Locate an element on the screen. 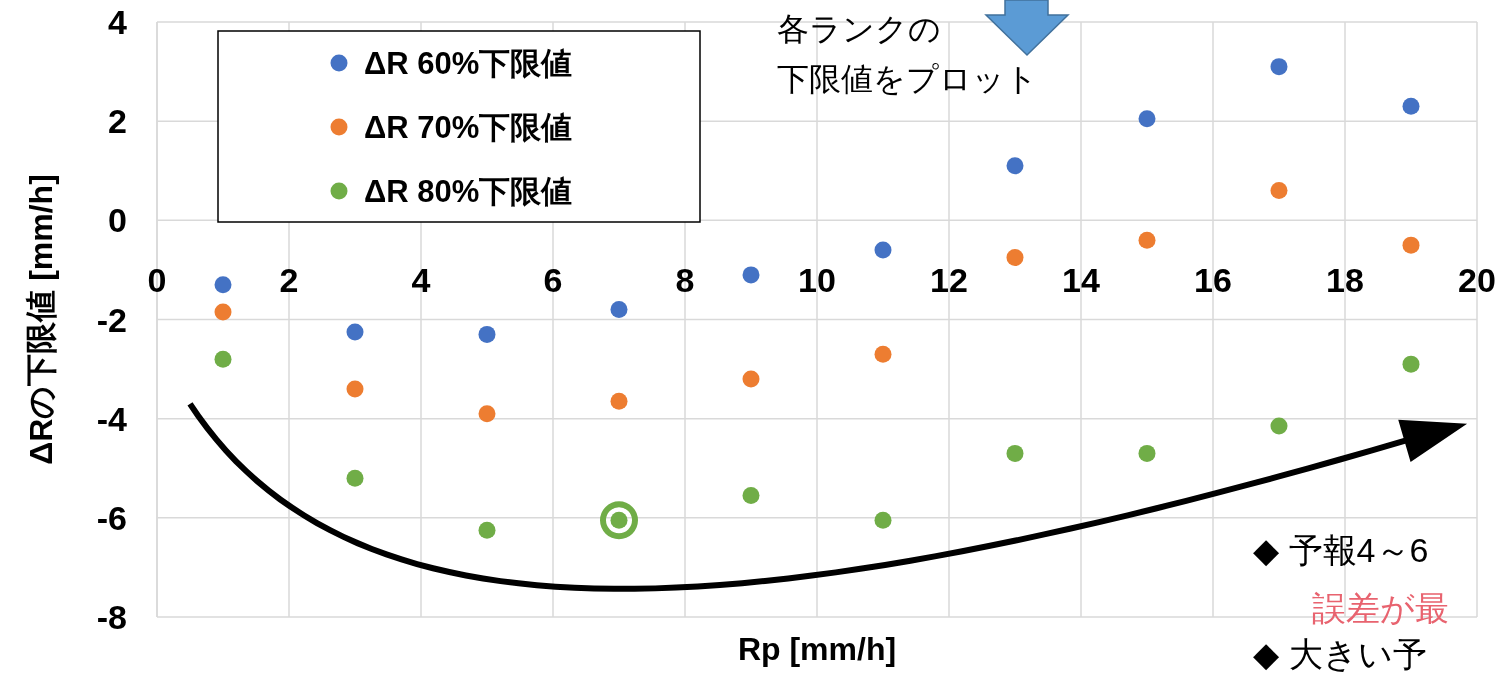 The height and width of the screenshot is (678, 1509). y-tick-label: 2 is located at coordinates (117, 121).